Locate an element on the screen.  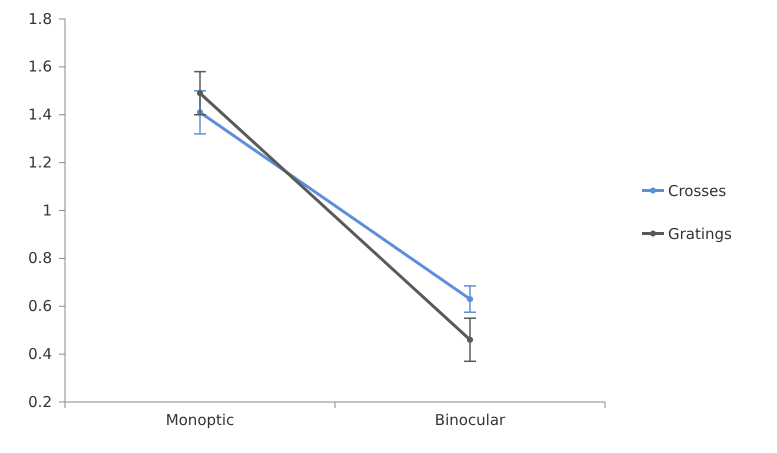
y-tick-label: 1.2 is located at coordinates (40, 162).